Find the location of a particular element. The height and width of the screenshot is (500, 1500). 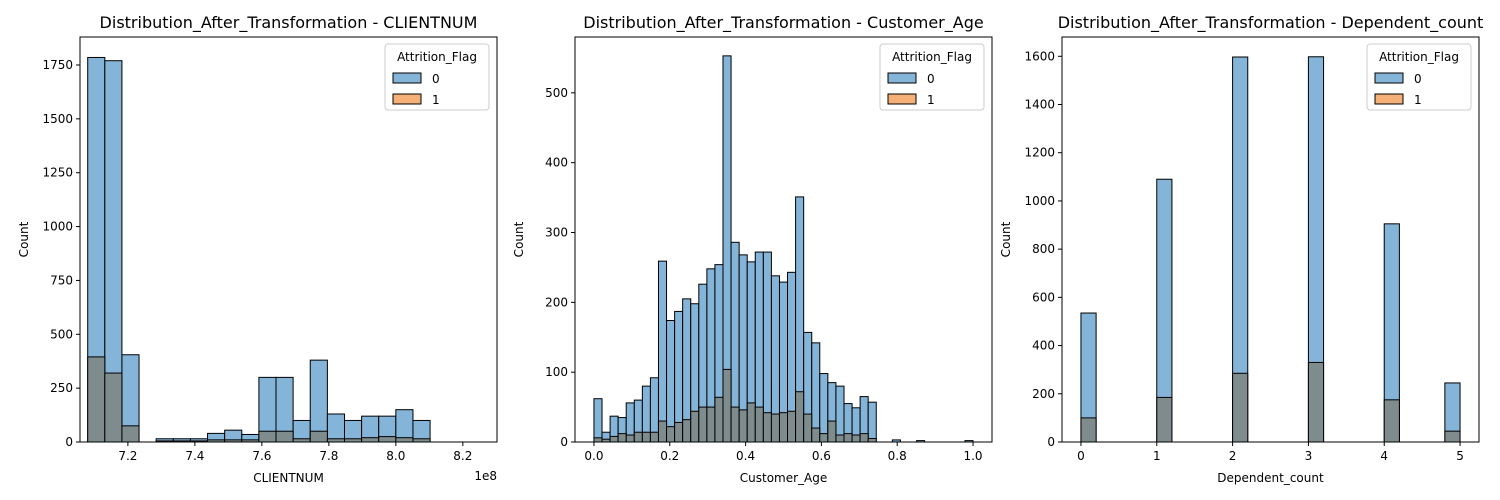

x-axis-label: Customer_Age is located at coordinates (784, 478).